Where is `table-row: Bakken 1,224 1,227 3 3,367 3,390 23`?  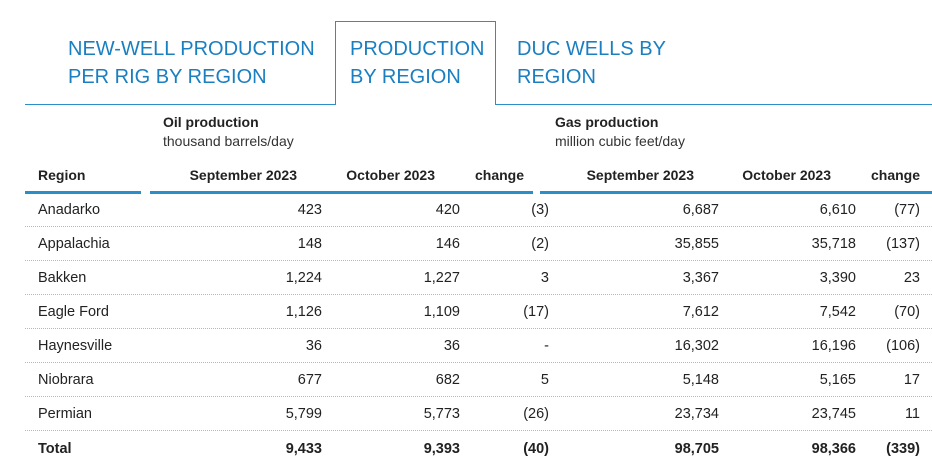
table-row: Bakken 1,224 1,227 3 3,367 3,390 23 is located at coordinates (478, 278).